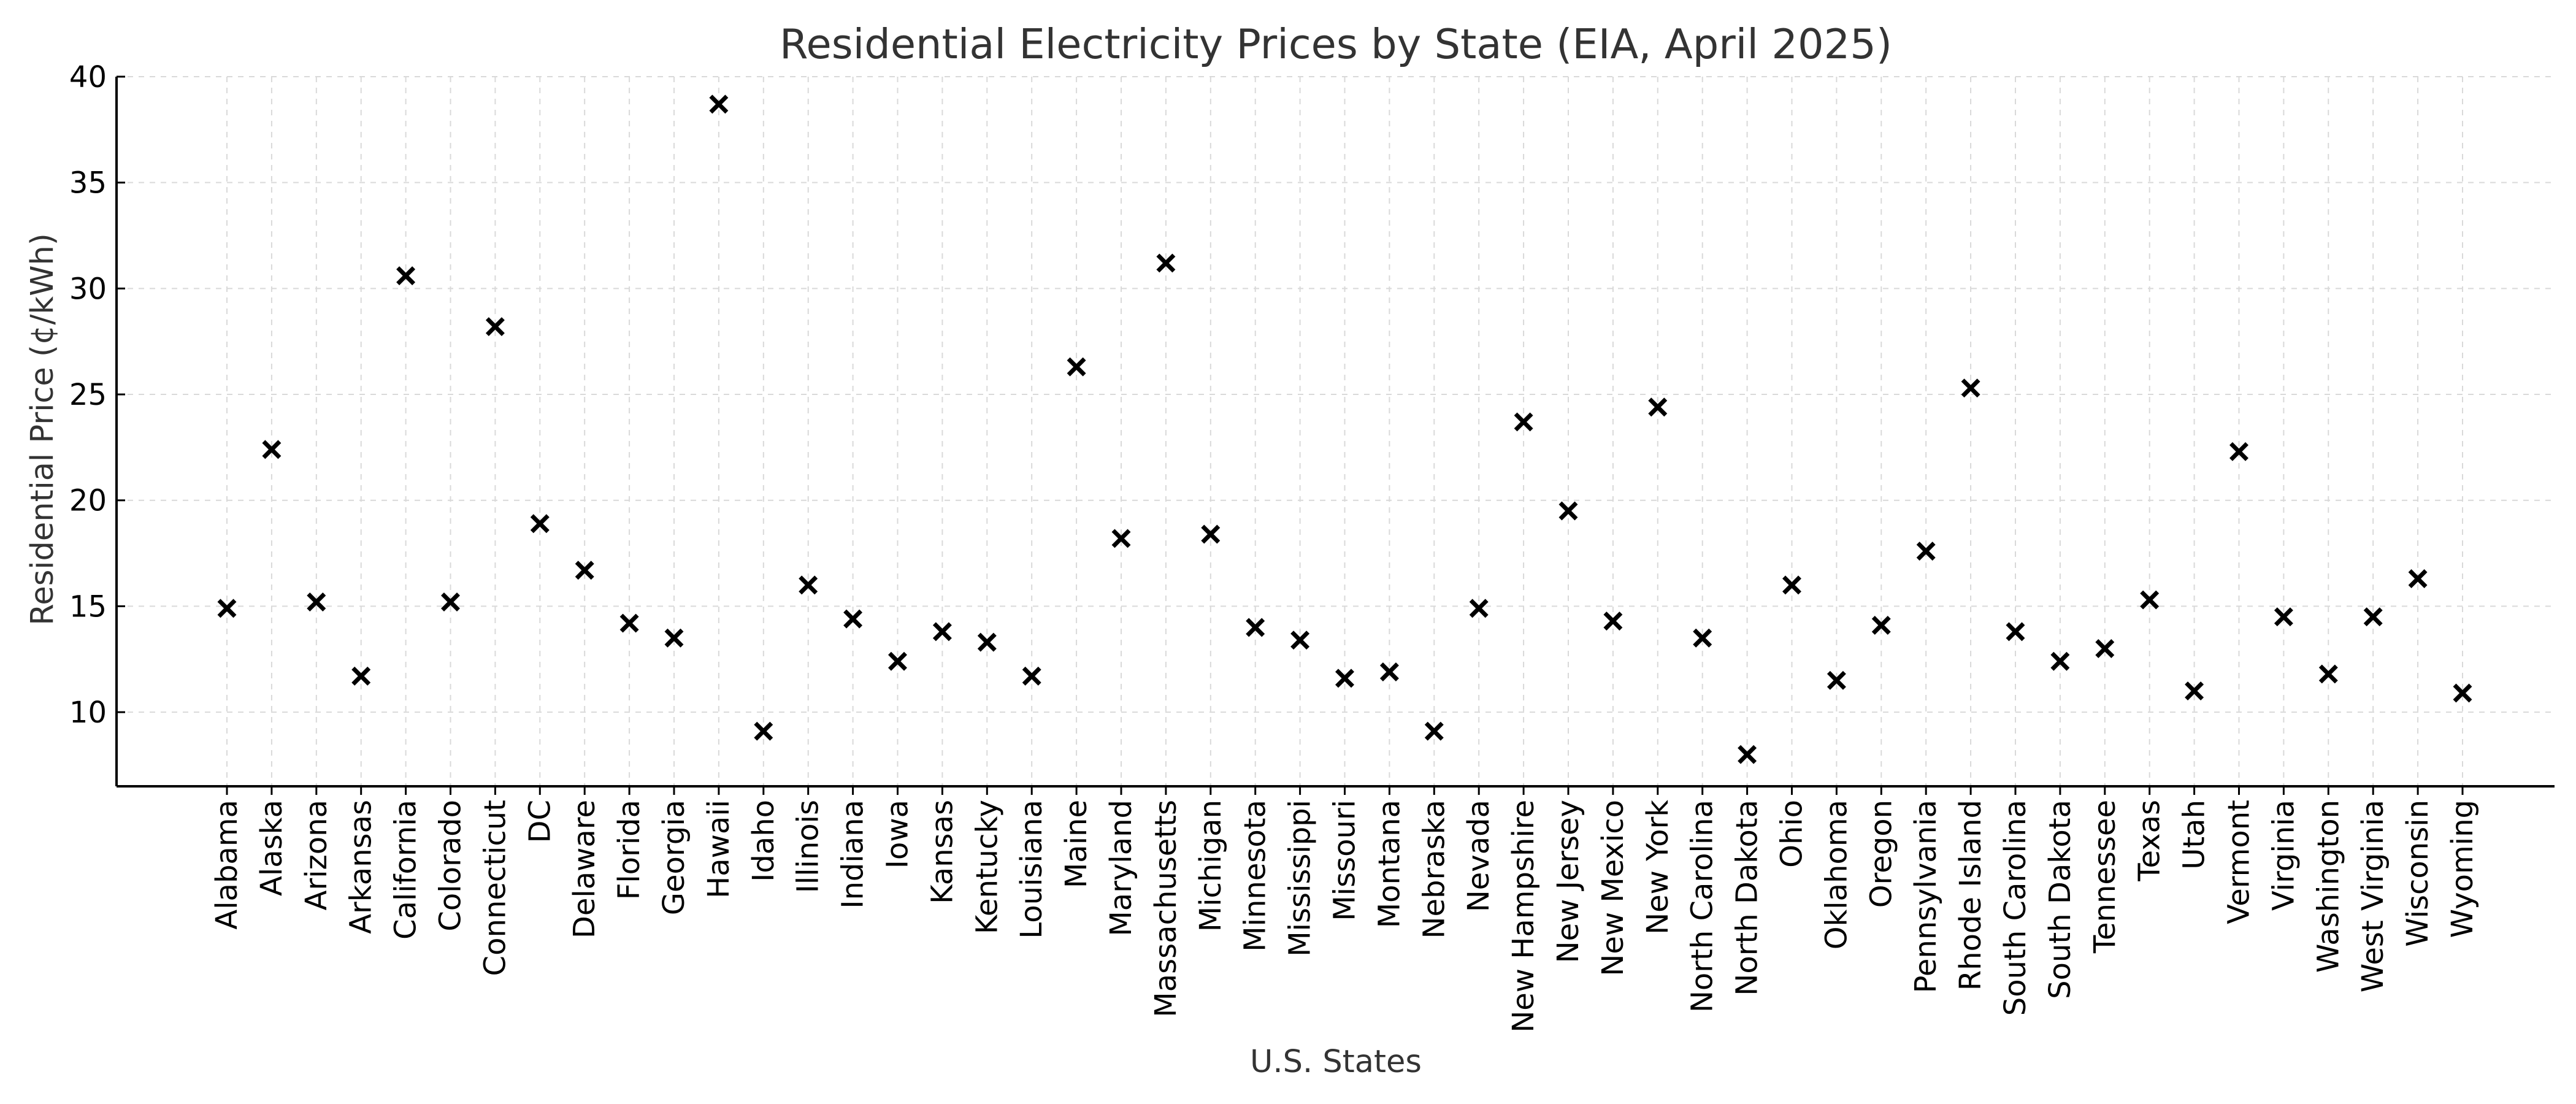 Image resolution: width=2576 pixels, height=1104 pixels. I want to click on data-point-ohio, so click(1791, 585).